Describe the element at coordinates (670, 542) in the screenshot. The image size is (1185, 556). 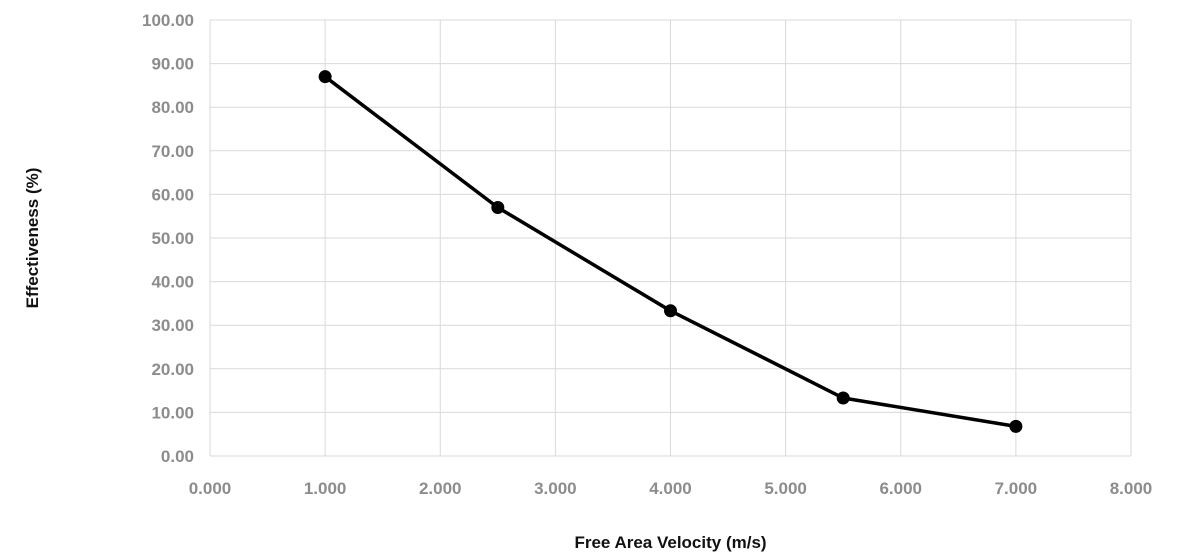
I see `x-axis-title: Free Area Velocity (m/s)` at that location.